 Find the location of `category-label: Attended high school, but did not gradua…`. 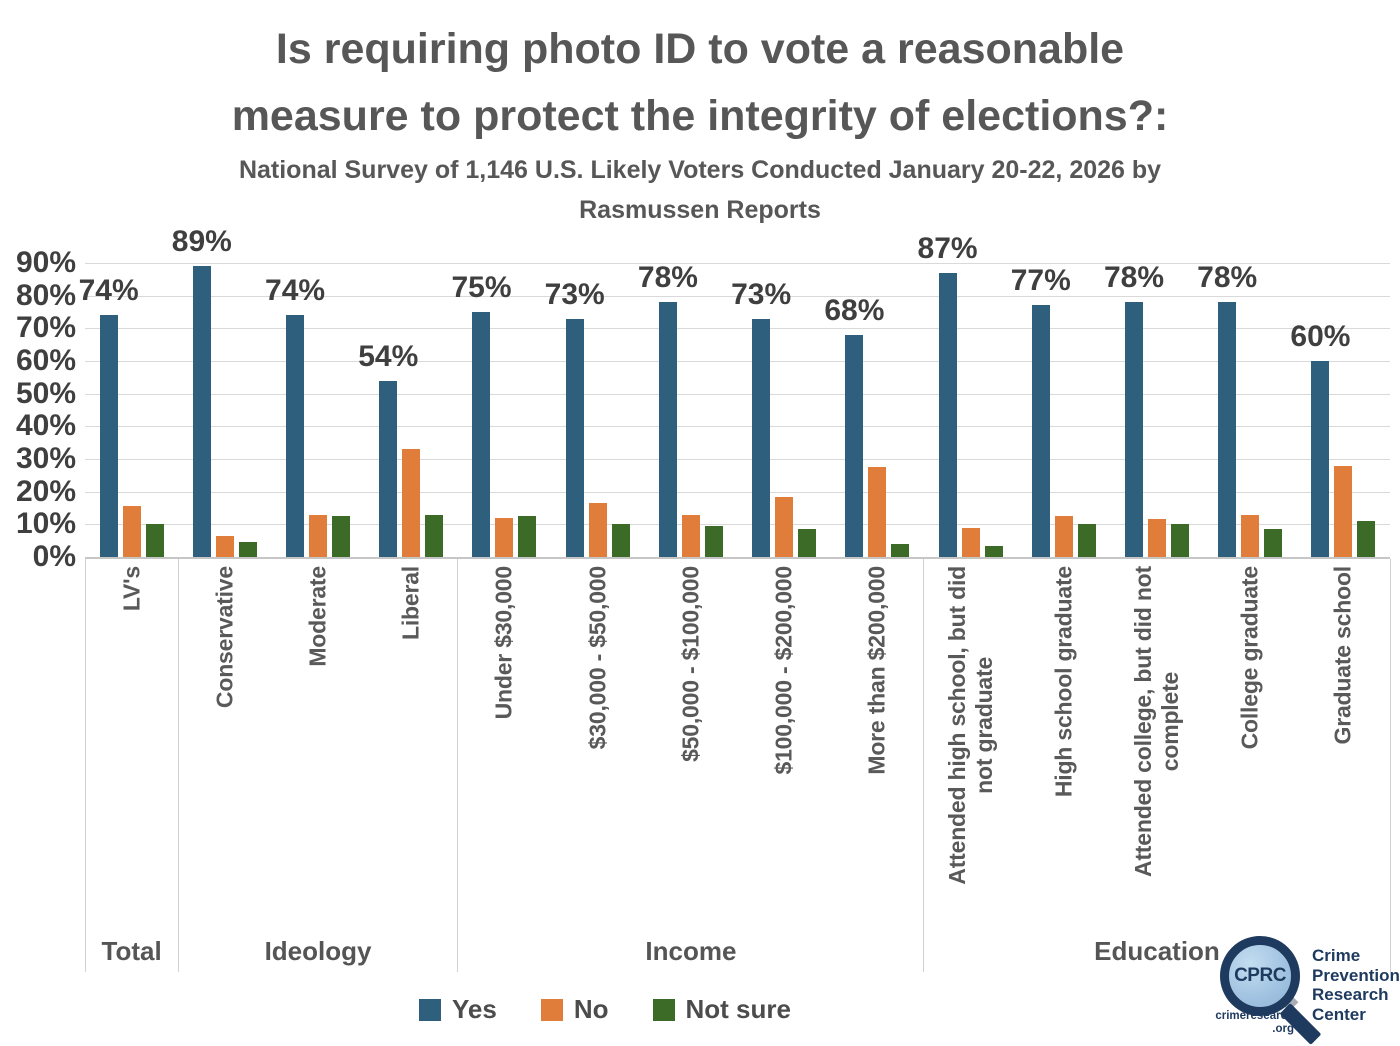

category-label: Attended high school, but did not gradua… is located at coordinates (970, 725).